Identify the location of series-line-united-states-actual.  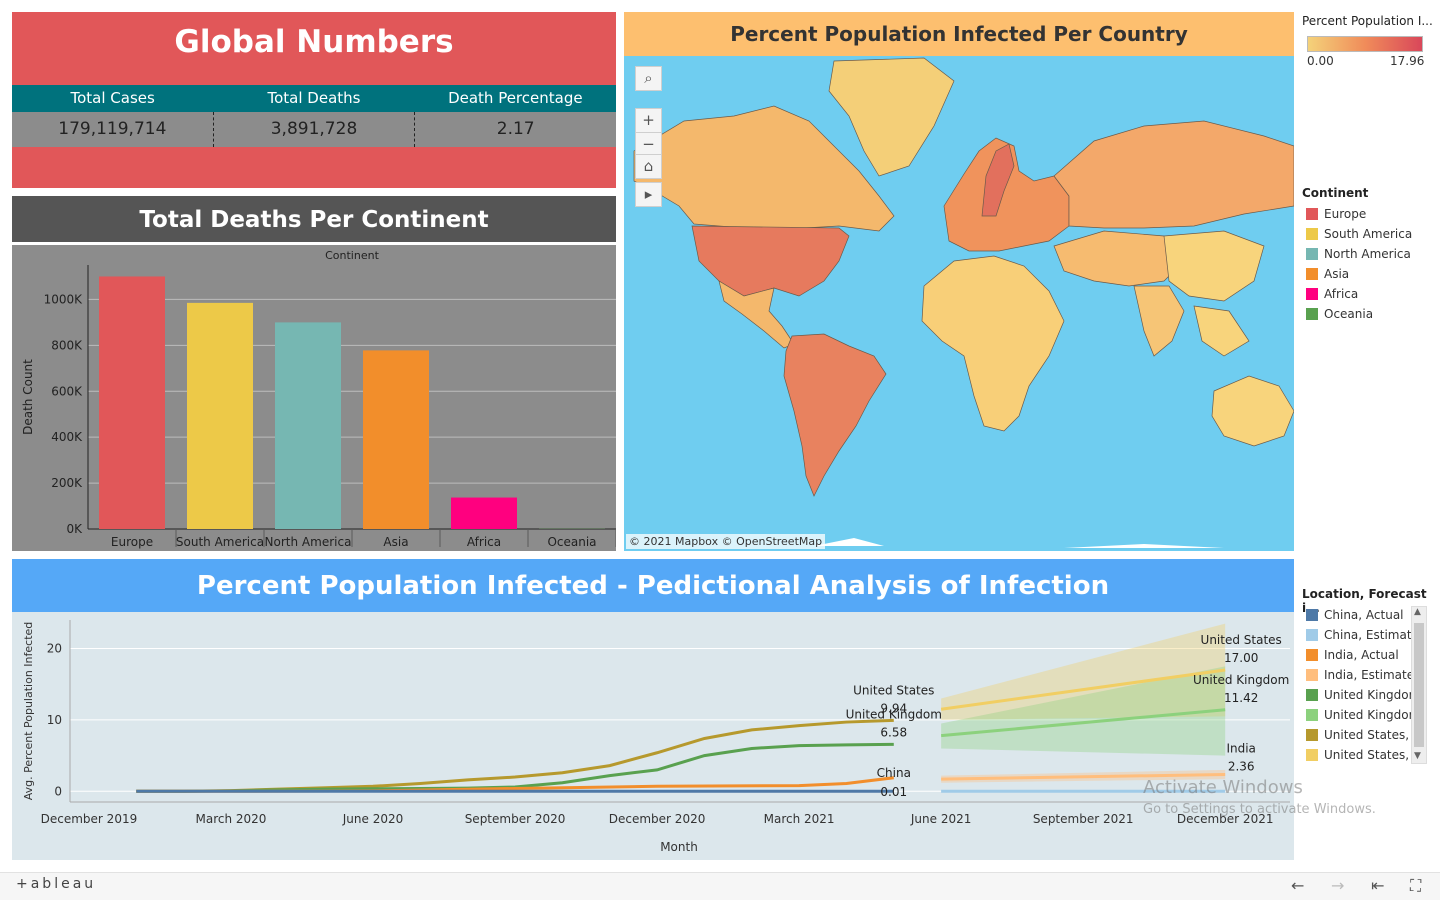
(515, 755).